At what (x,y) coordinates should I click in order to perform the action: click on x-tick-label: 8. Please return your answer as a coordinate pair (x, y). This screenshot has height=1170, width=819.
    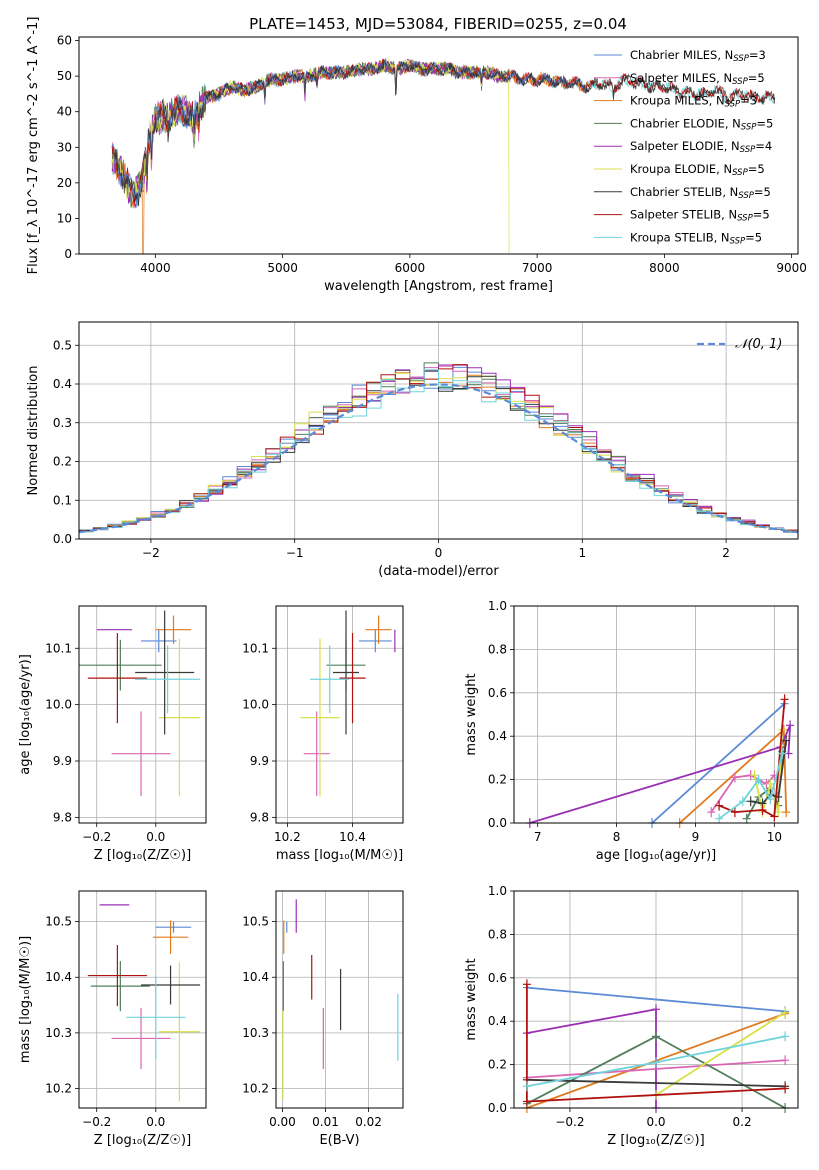
    Looking at the image, I should click on (617, 837).